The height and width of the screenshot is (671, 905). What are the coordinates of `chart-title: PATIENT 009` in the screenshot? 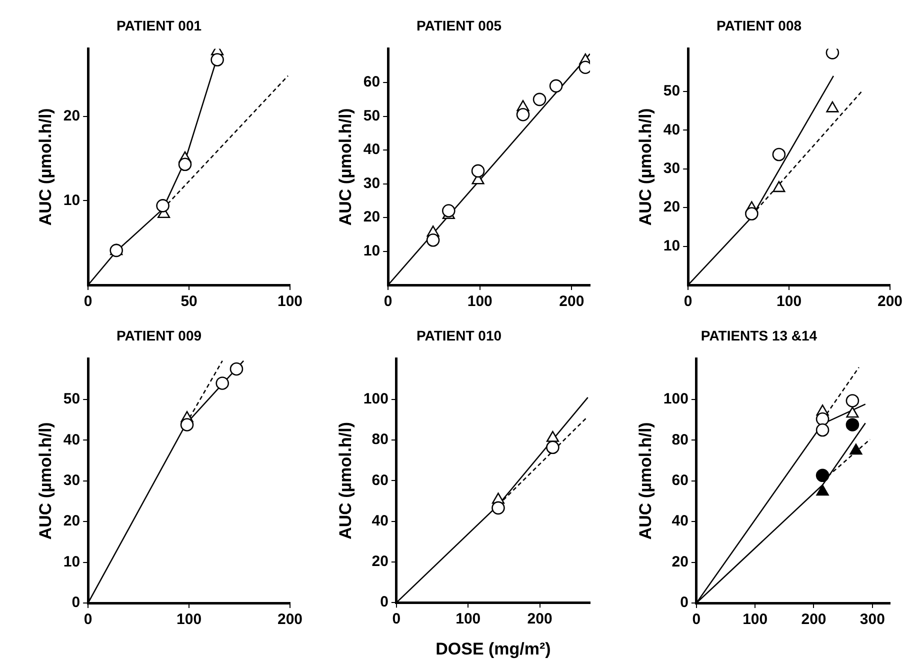 It's located at (159, 335).